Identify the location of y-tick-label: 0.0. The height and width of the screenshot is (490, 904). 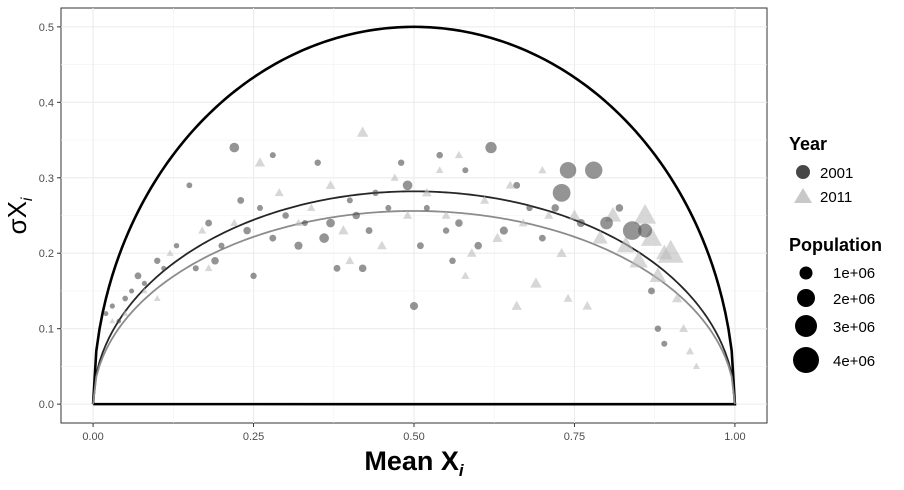
(46, 405).